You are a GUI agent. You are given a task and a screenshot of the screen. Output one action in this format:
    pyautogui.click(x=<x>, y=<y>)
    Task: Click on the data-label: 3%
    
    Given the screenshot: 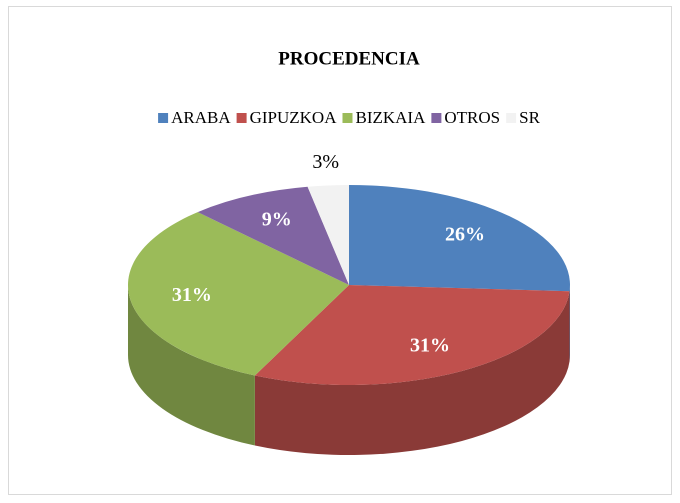 What is the action you would take?
    pyautogui.click(x=325, y=162)
    